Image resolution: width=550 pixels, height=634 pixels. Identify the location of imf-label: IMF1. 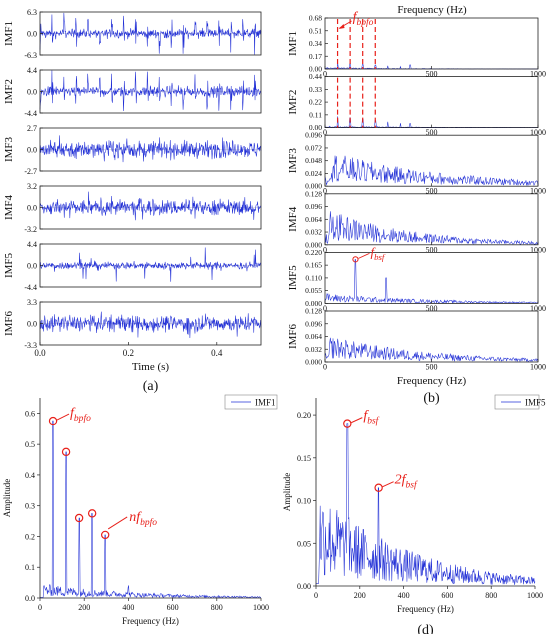
(9, 33).